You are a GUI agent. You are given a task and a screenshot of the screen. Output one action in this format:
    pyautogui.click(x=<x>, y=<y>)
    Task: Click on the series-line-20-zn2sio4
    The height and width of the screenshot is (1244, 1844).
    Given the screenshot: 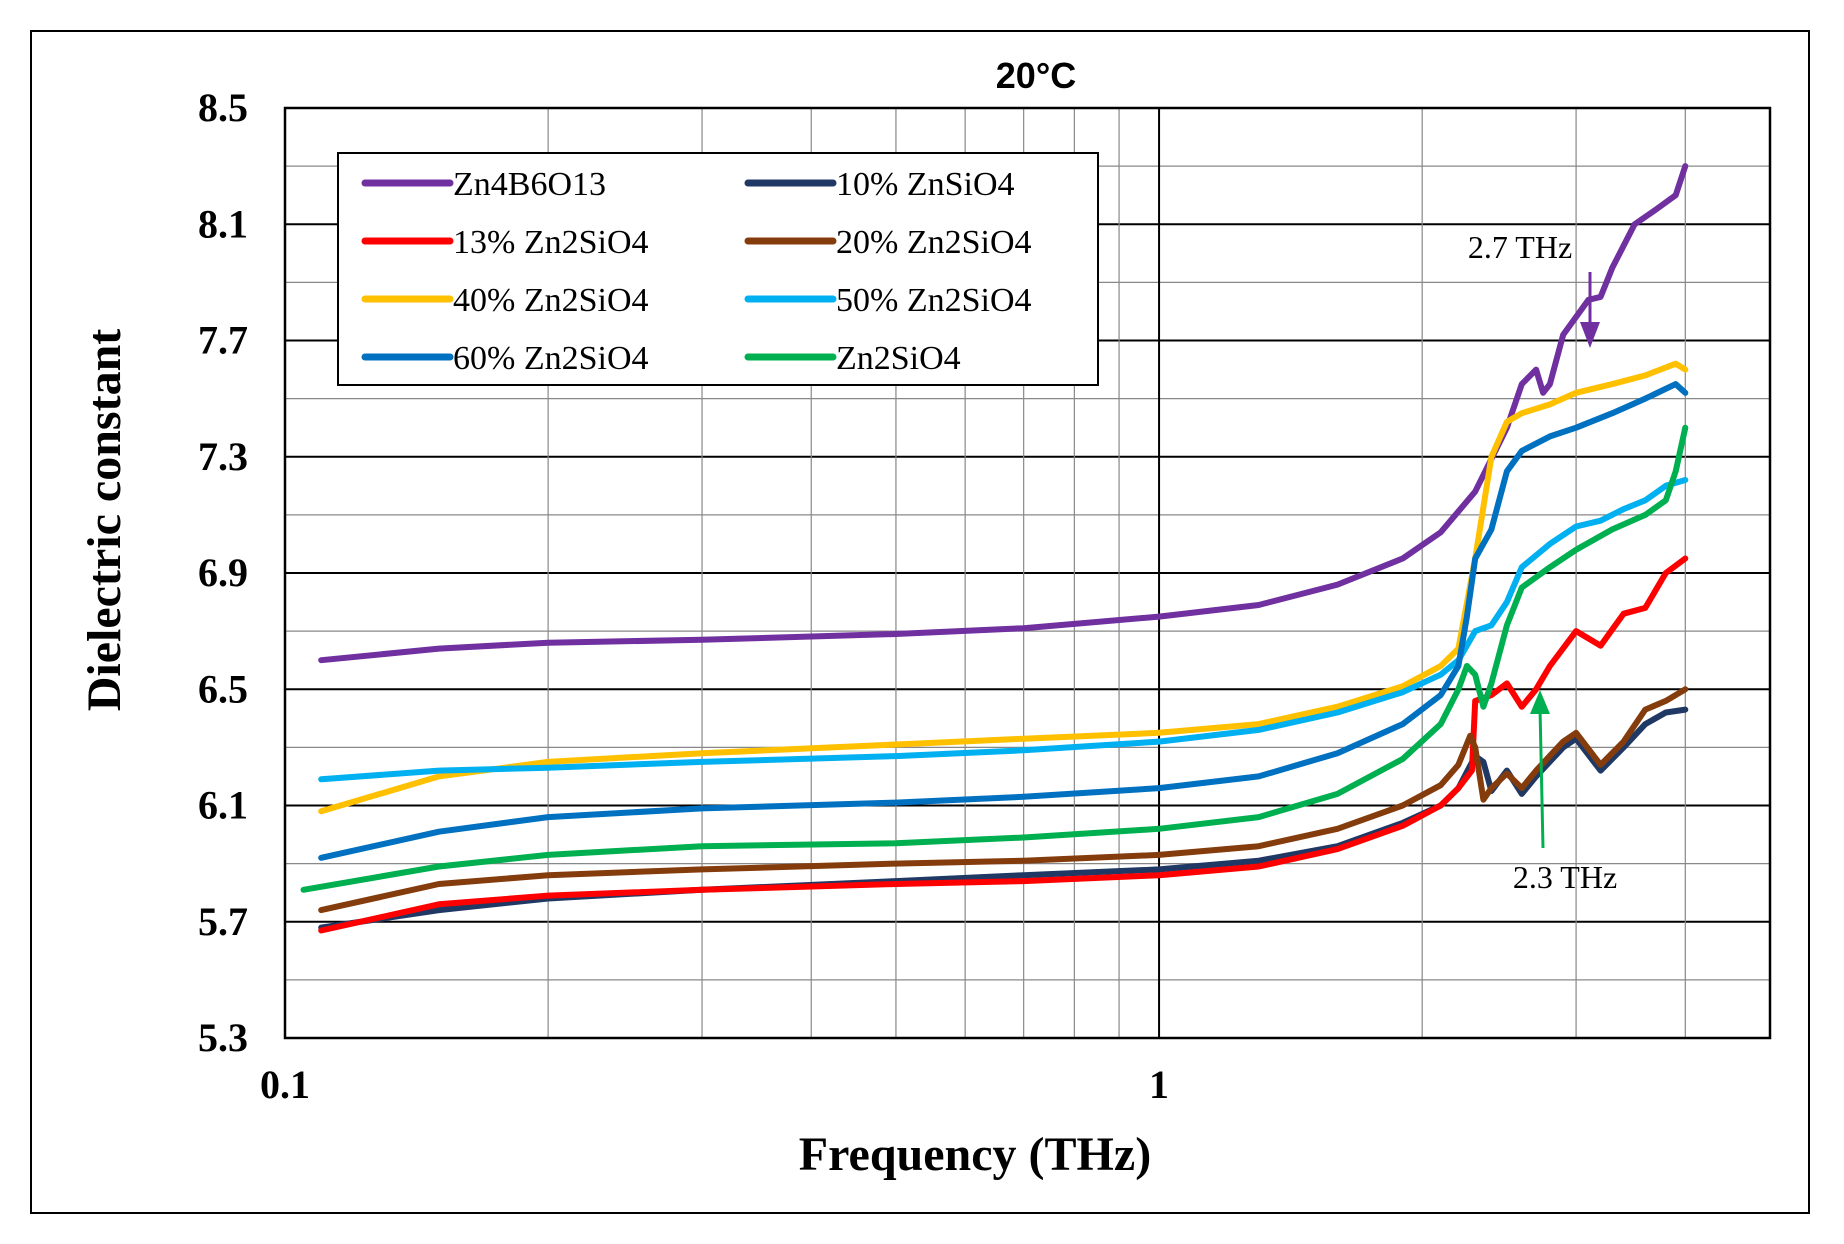 What is the action you would take?
    pyautogui.click(x=1003, y=800)
    